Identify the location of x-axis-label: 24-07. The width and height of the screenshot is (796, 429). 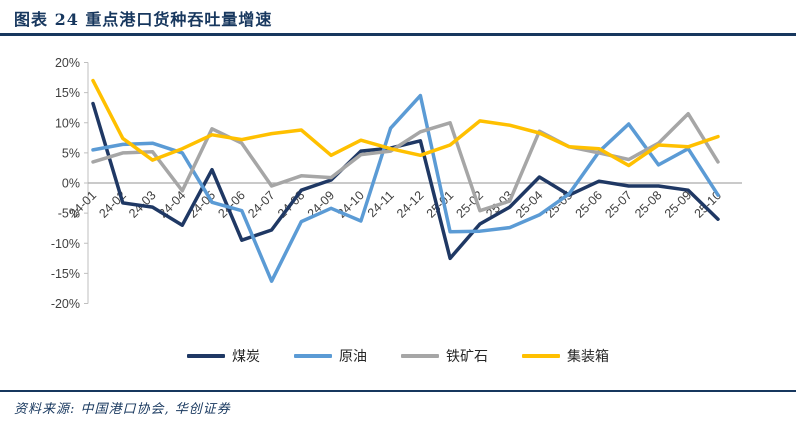
(261, 204).